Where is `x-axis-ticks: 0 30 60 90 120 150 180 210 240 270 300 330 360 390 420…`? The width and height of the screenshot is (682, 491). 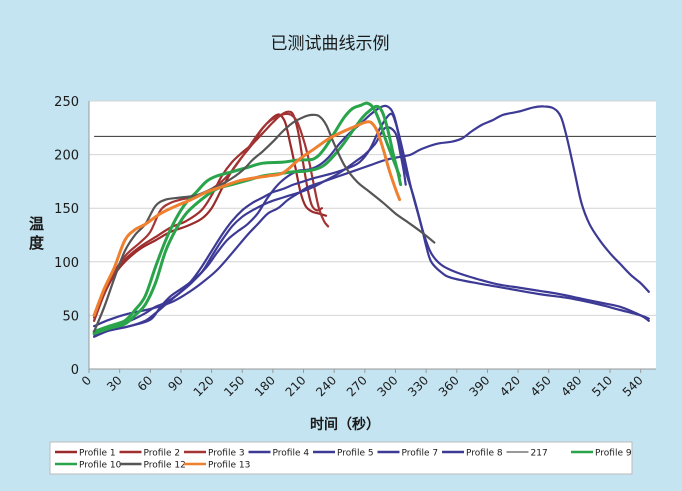 x-axis-ticks: 0 30 60 90 120 150 180 210 240 270 300 330 360 390 420… is located at coordinates (362, 384).